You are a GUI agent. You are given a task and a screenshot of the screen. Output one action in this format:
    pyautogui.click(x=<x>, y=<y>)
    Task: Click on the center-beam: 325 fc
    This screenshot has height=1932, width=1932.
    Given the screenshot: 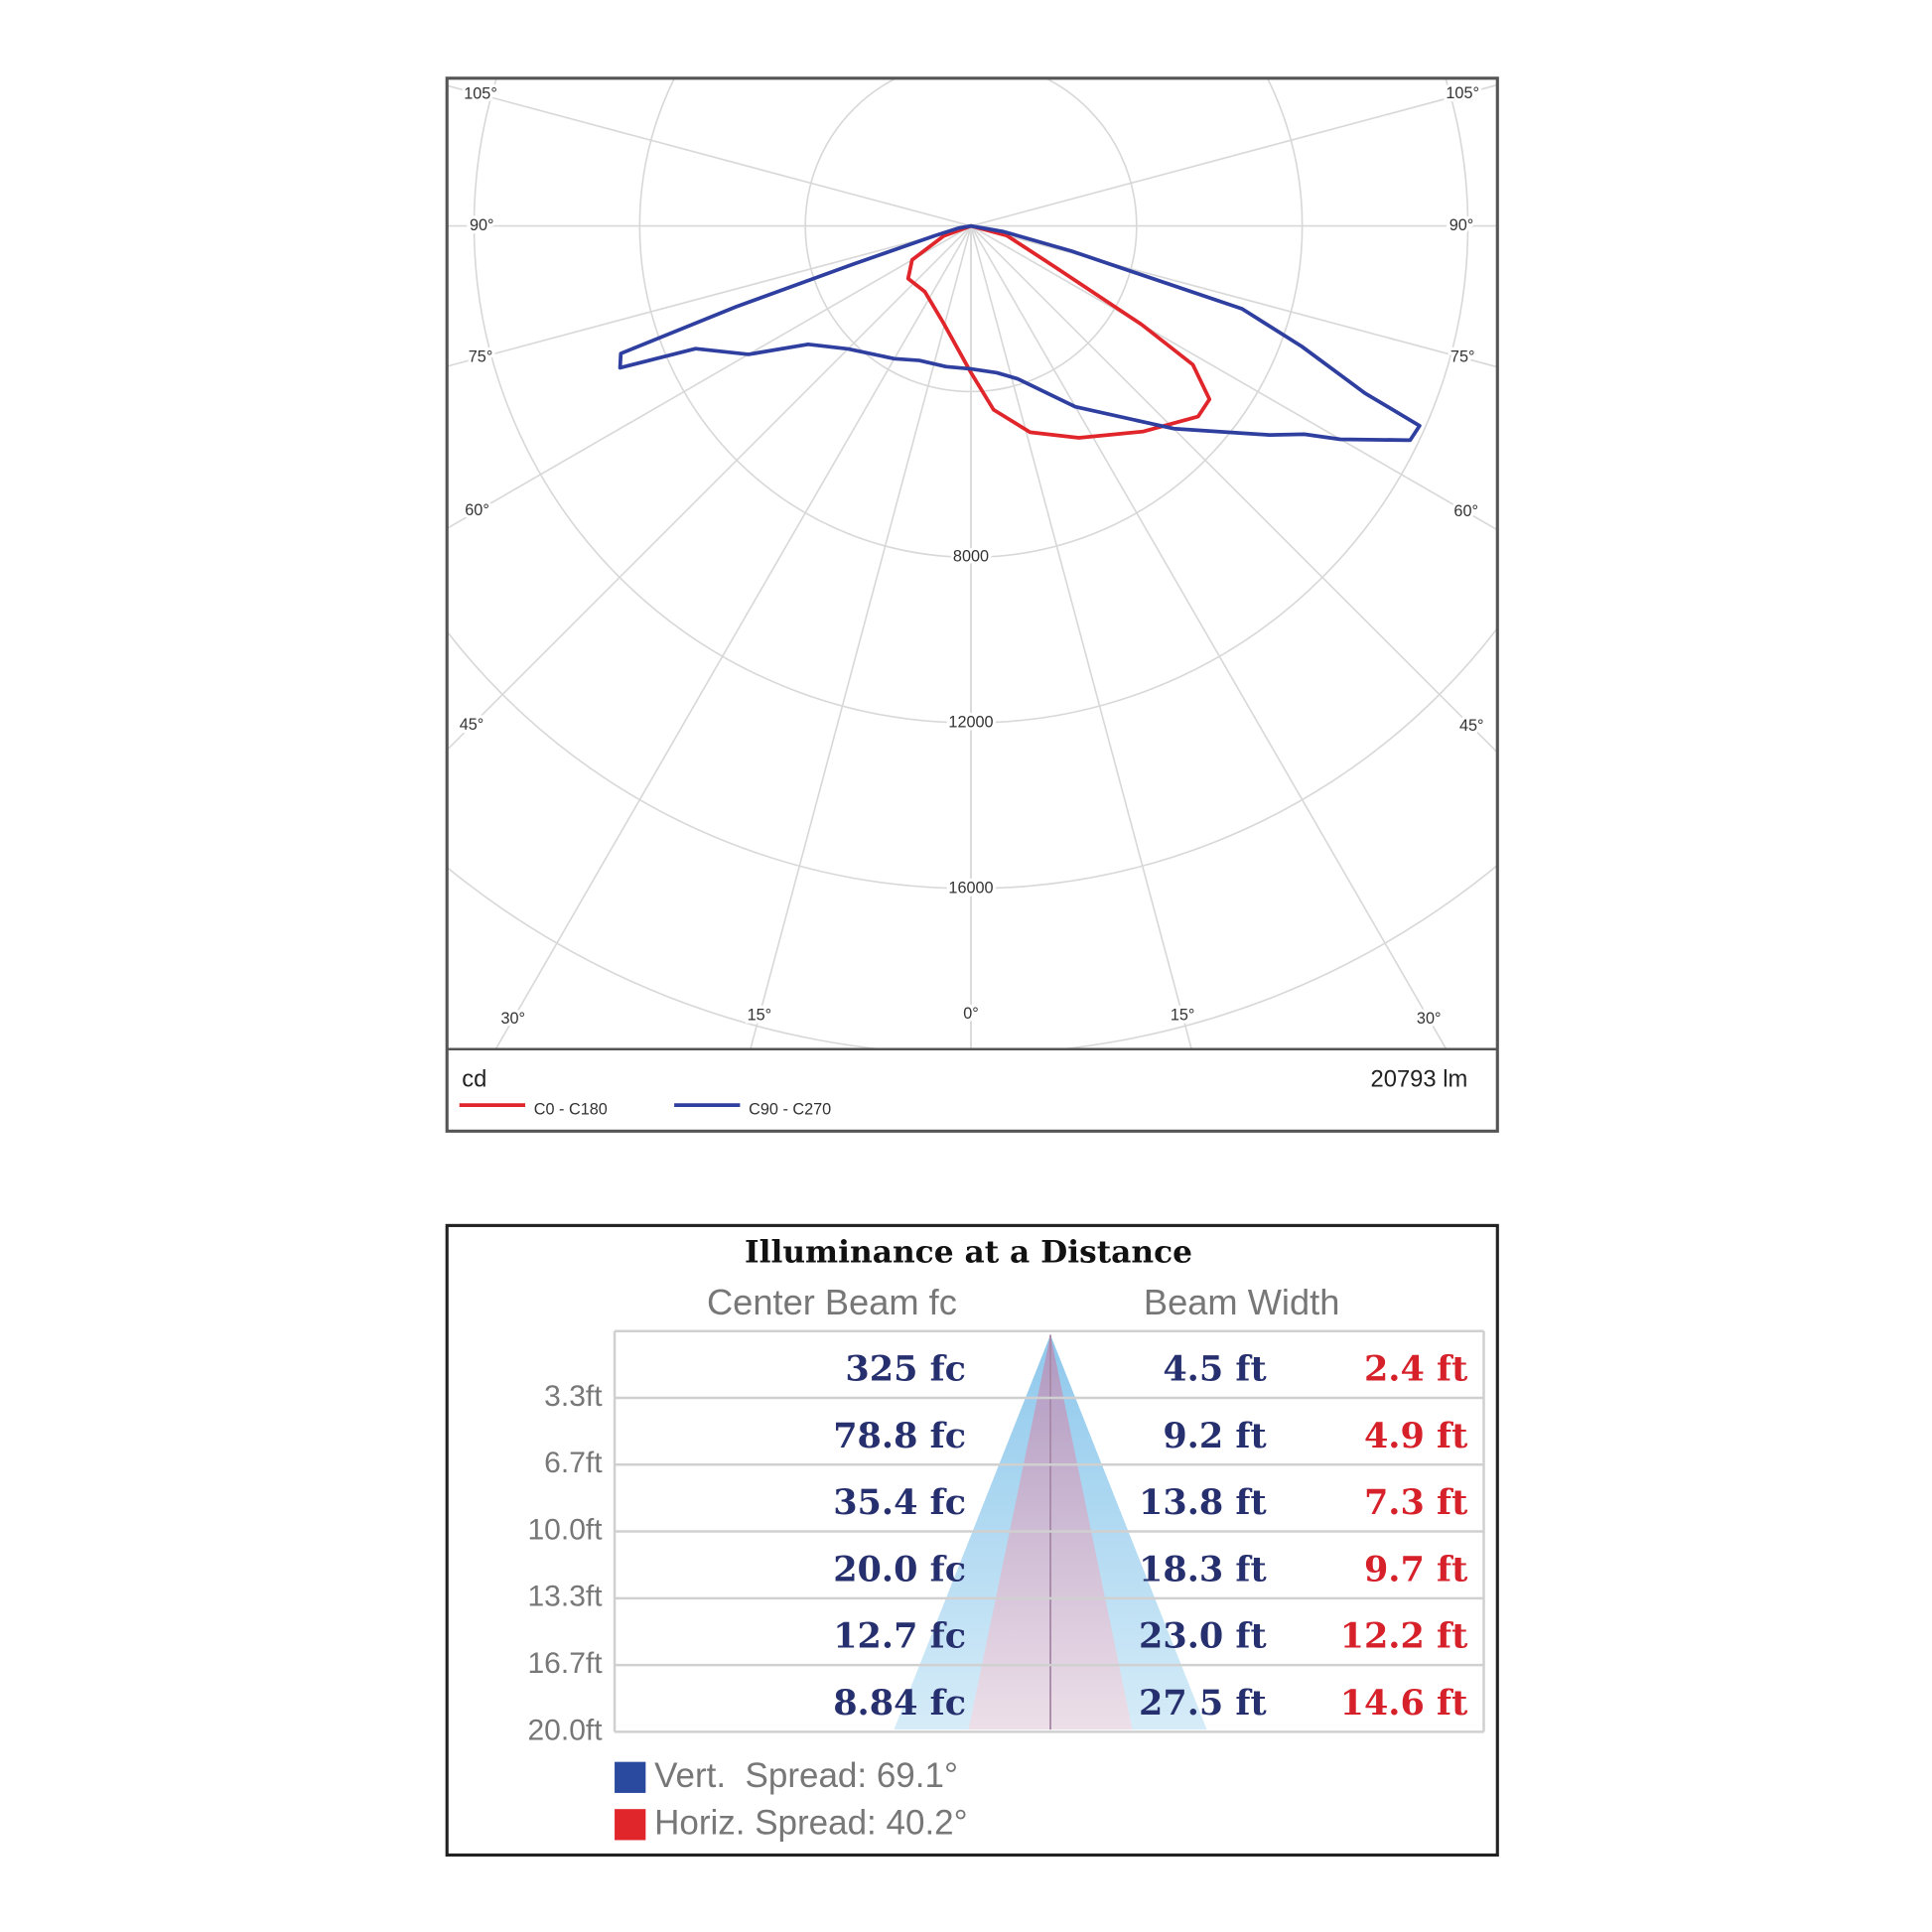 What is the action you would take?
    pyautogui.click(x=906, y=1369)
    